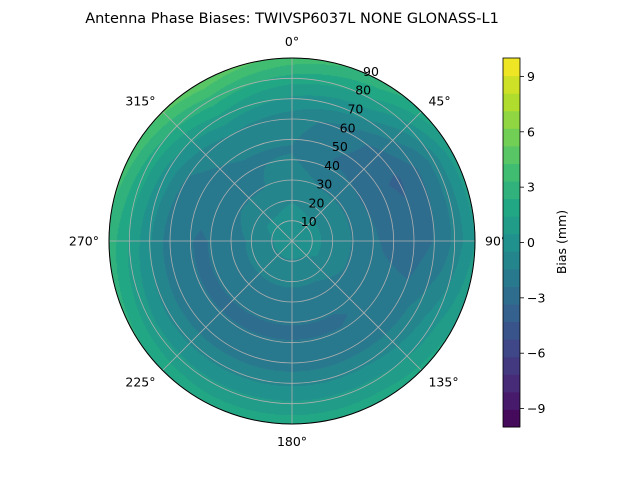  What do you see at coordinates (536, 408) in the screenshot?
I see `colorbar-tick-label: −9` at bounding box center [536, 408].